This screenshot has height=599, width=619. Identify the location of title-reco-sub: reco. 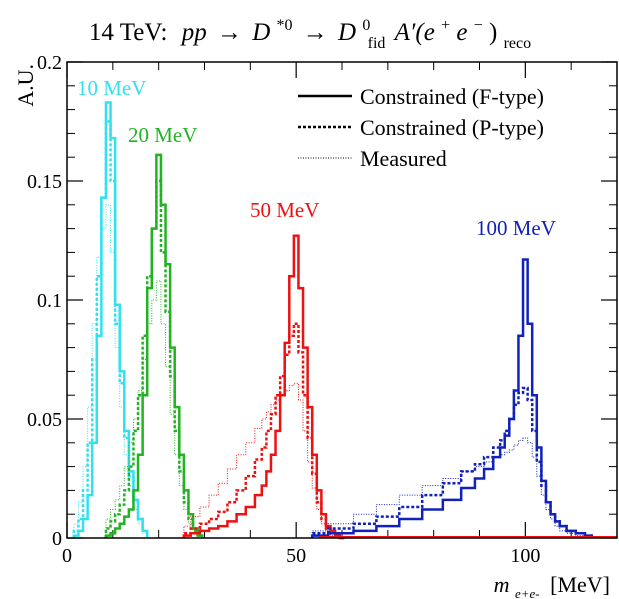
(518, 43).